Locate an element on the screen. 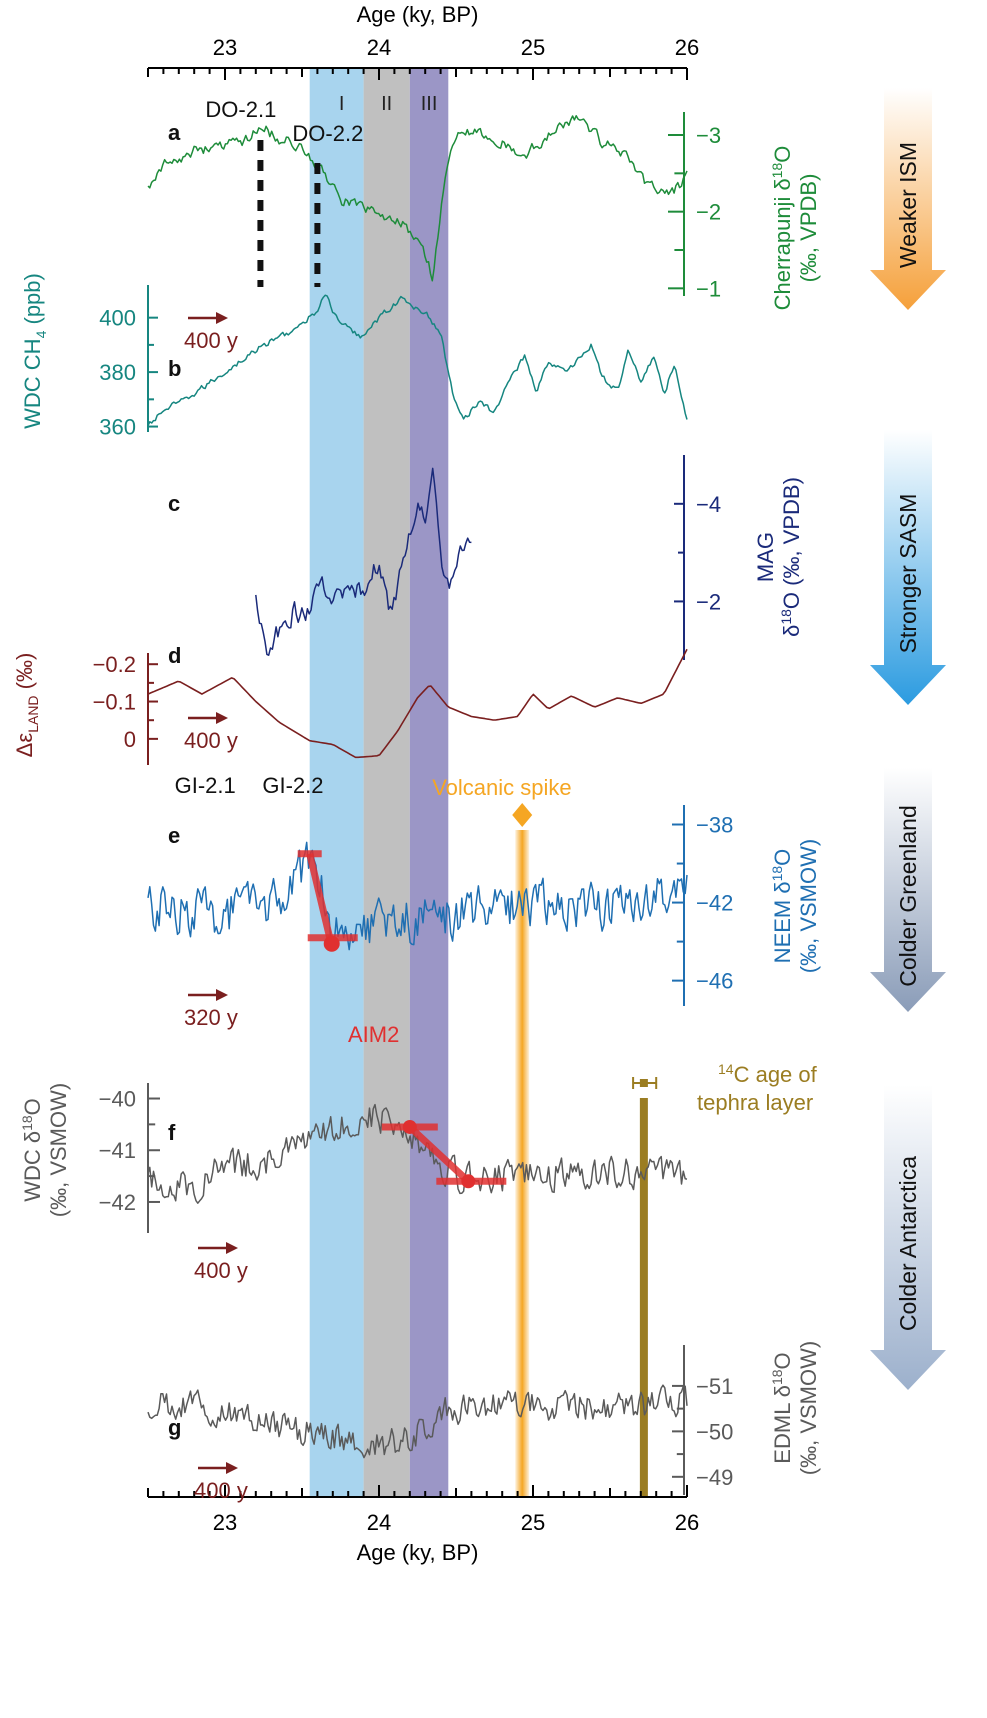 This screenshot has height=1718, width=987. y-axis-title-line: δ18O (‰, VPDB) is located at coordinates (791, 557).